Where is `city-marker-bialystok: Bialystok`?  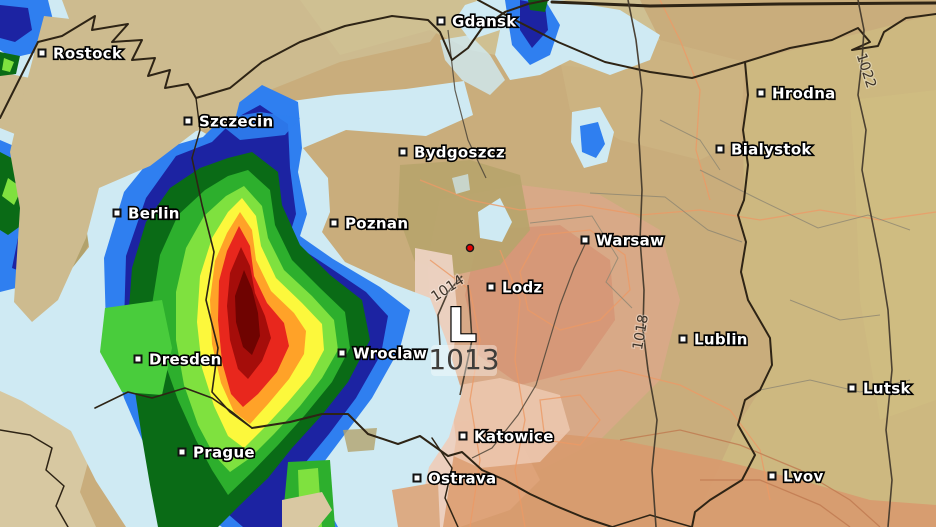 city-marker-bialystok: Bialystok is located at coordinates (764, 149).